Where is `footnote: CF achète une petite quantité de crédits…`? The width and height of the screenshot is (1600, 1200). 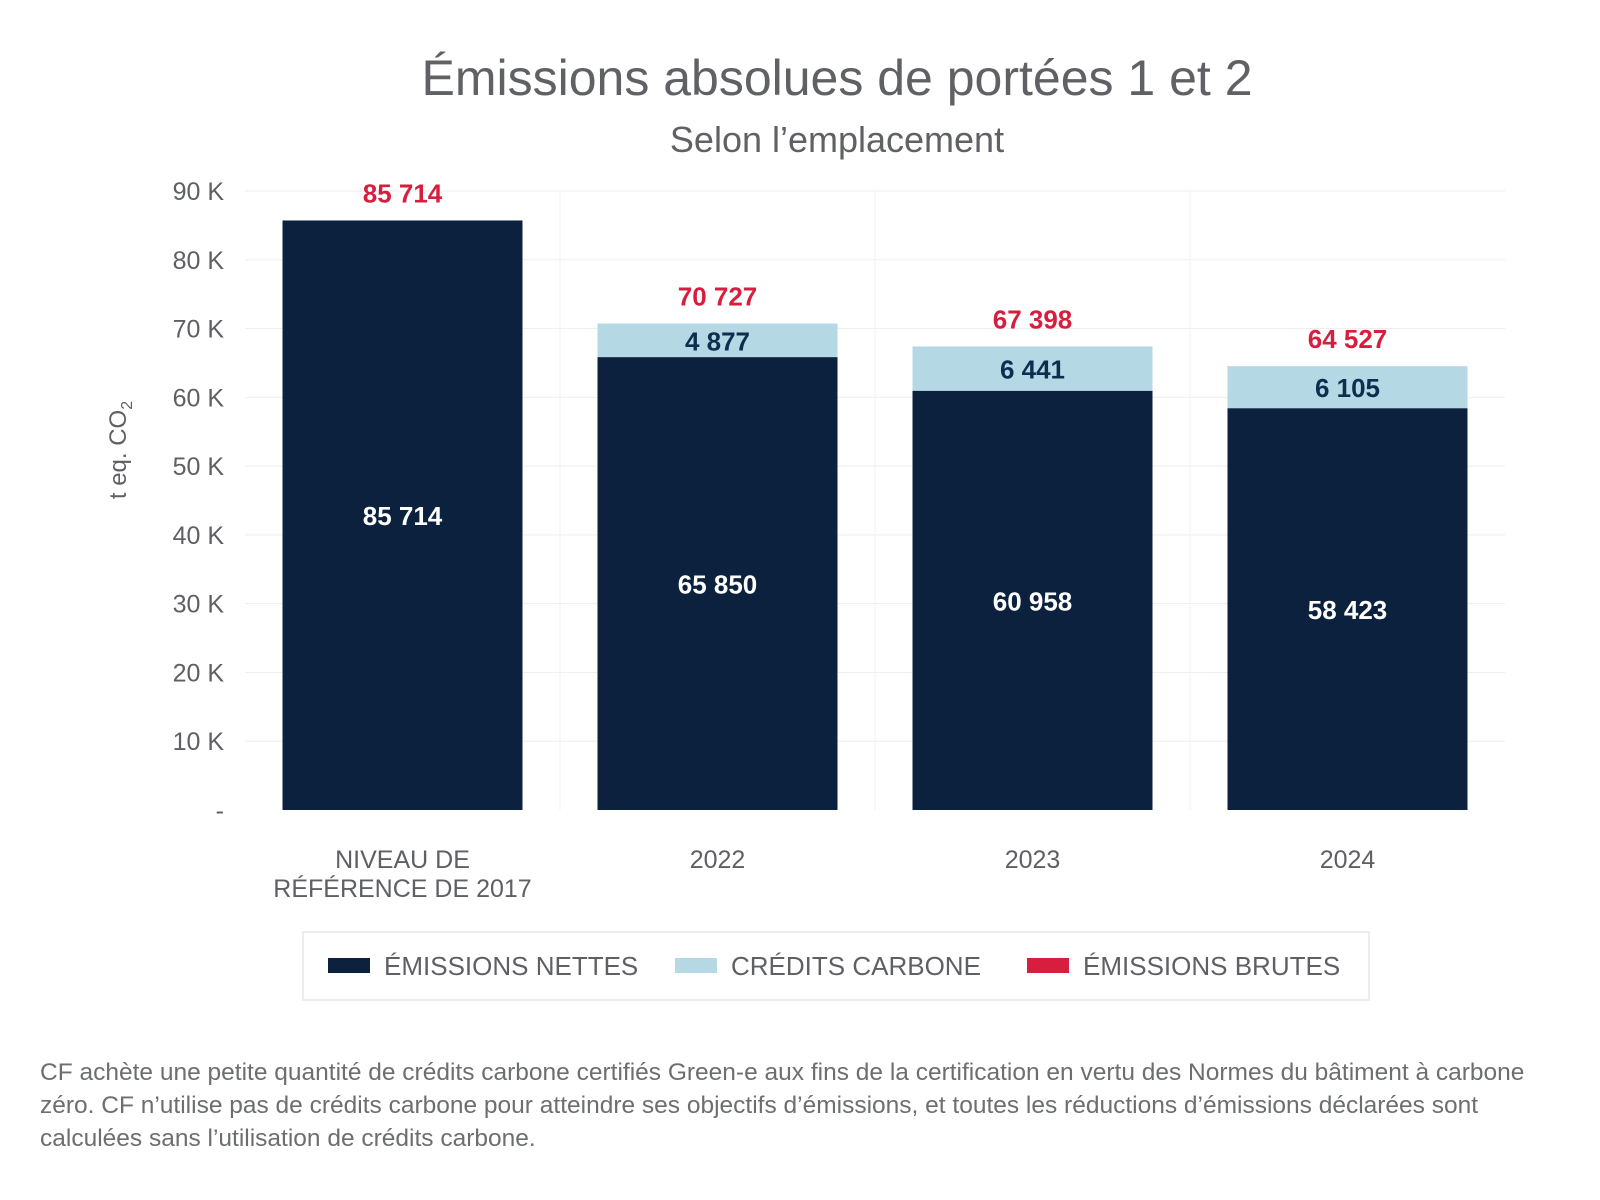
footnote: CF achète une petite quantité de crédits… is located at coordinates (782, 1105).